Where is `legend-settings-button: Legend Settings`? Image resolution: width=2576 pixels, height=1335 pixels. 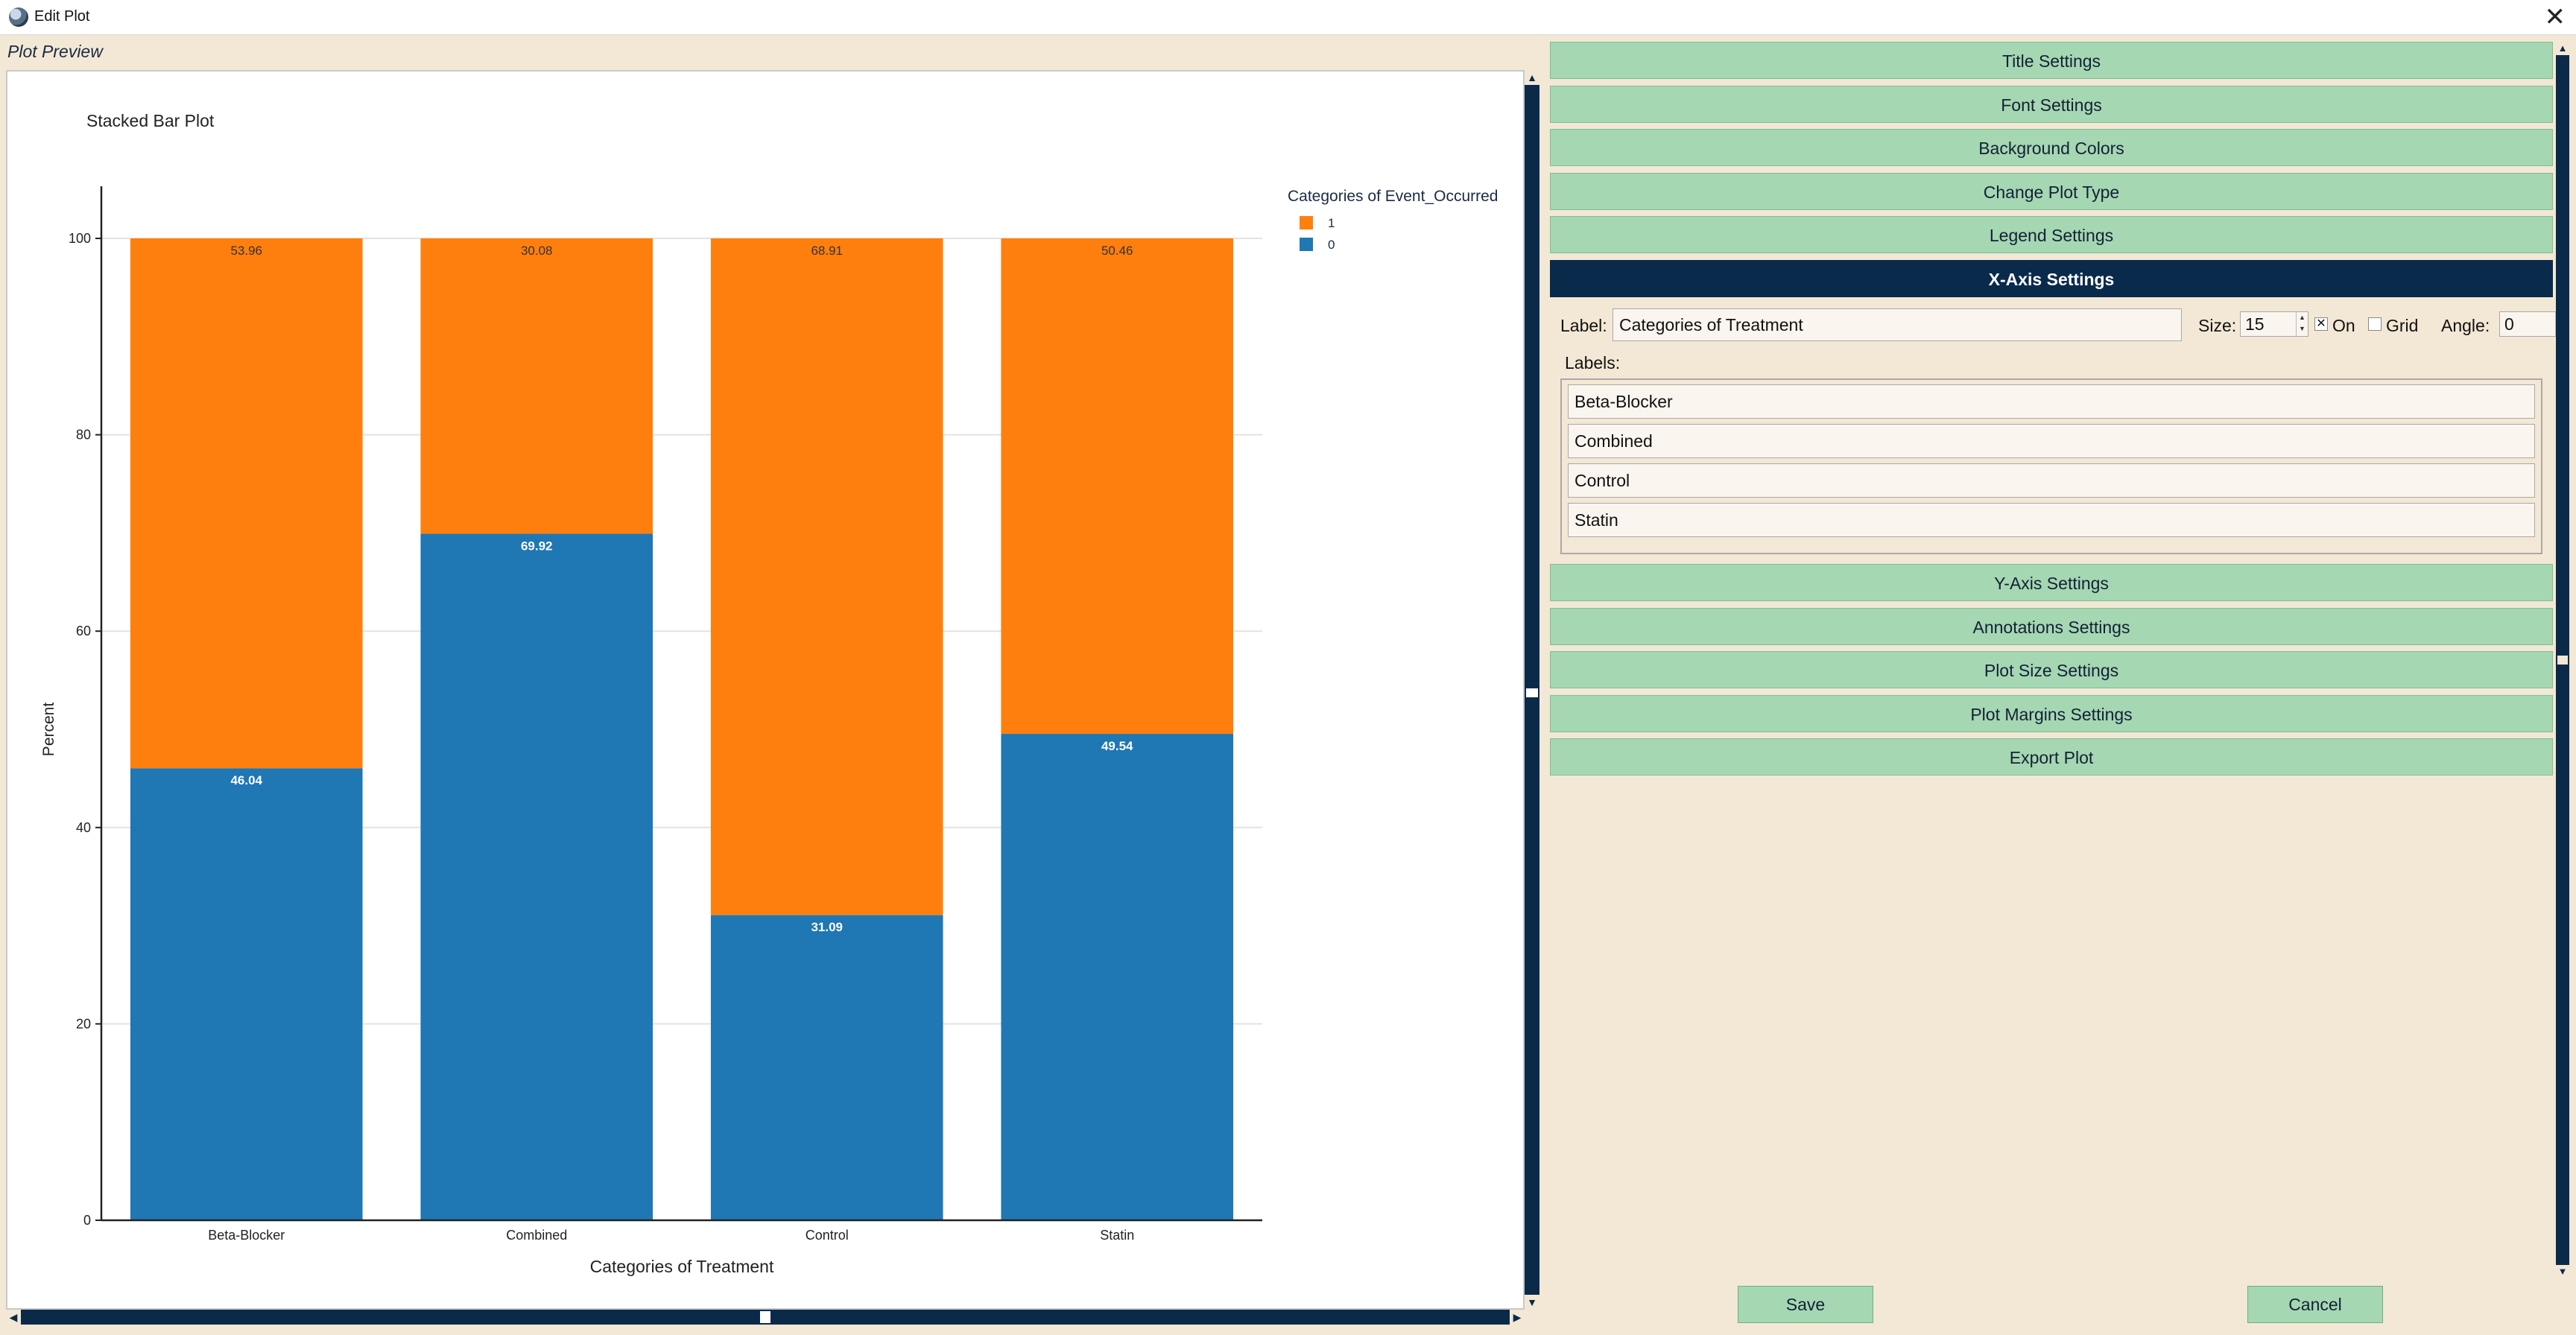 legend-settings-button: Legend Settings is located at coordinates (2051, 235).